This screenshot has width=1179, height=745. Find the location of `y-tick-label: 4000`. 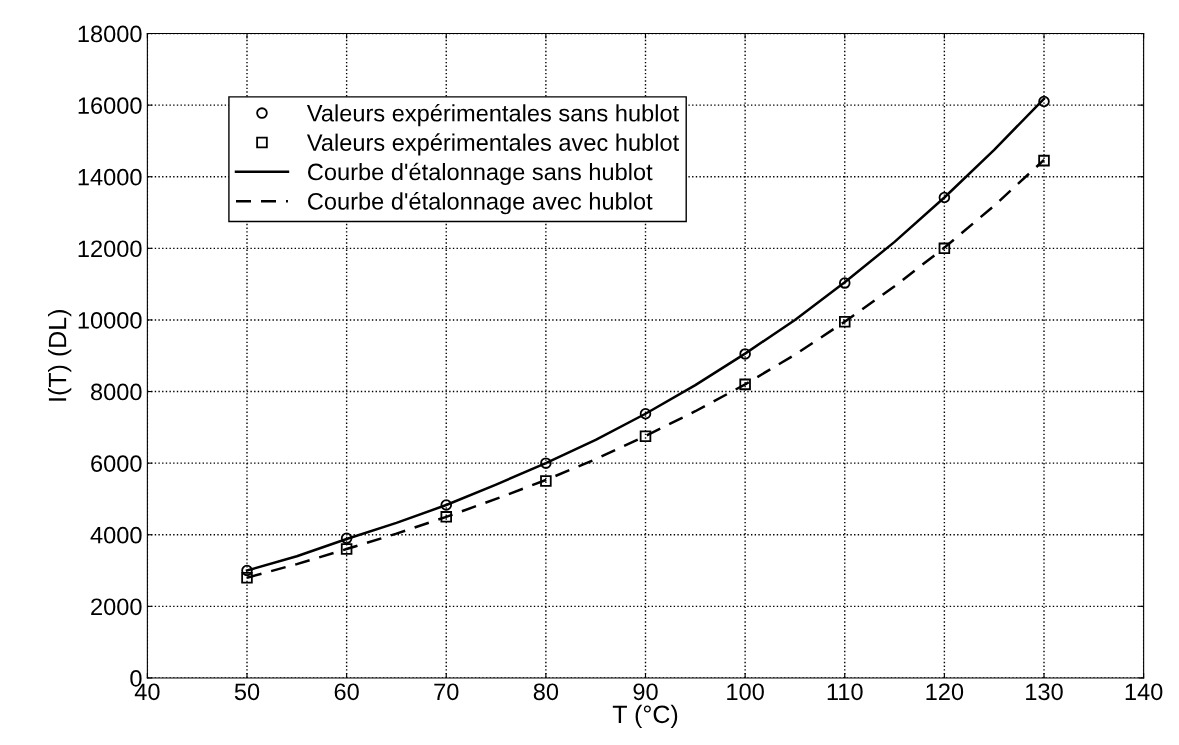

y-tick-label: 4000 is located at coordinates (116, 535).